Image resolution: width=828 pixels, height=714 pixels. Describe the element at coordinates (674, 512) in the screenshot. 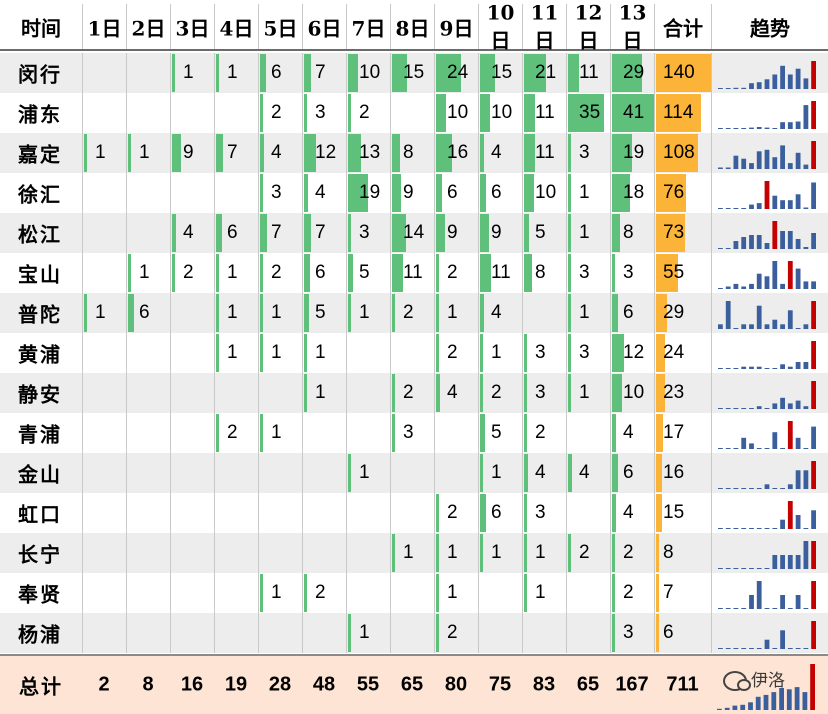

I see `row-total-value: 15` at that location.